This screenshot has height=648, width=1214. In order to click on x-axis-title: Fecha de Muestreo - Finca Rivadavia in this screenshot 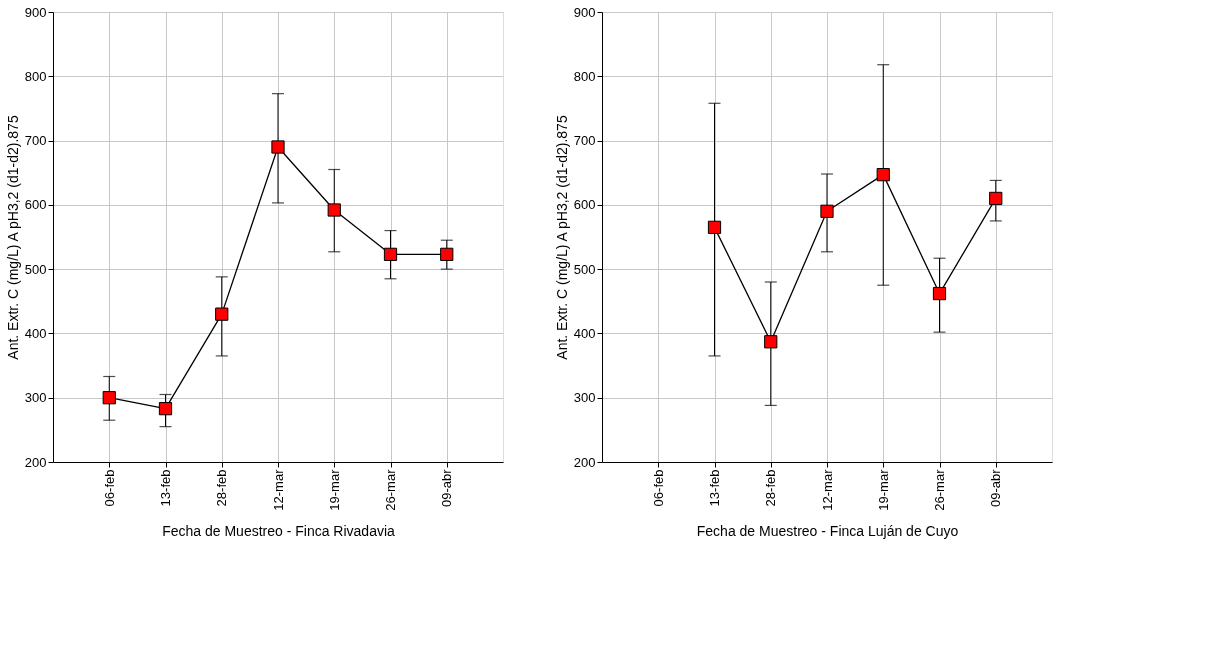, I will do `click(279, 530)`.